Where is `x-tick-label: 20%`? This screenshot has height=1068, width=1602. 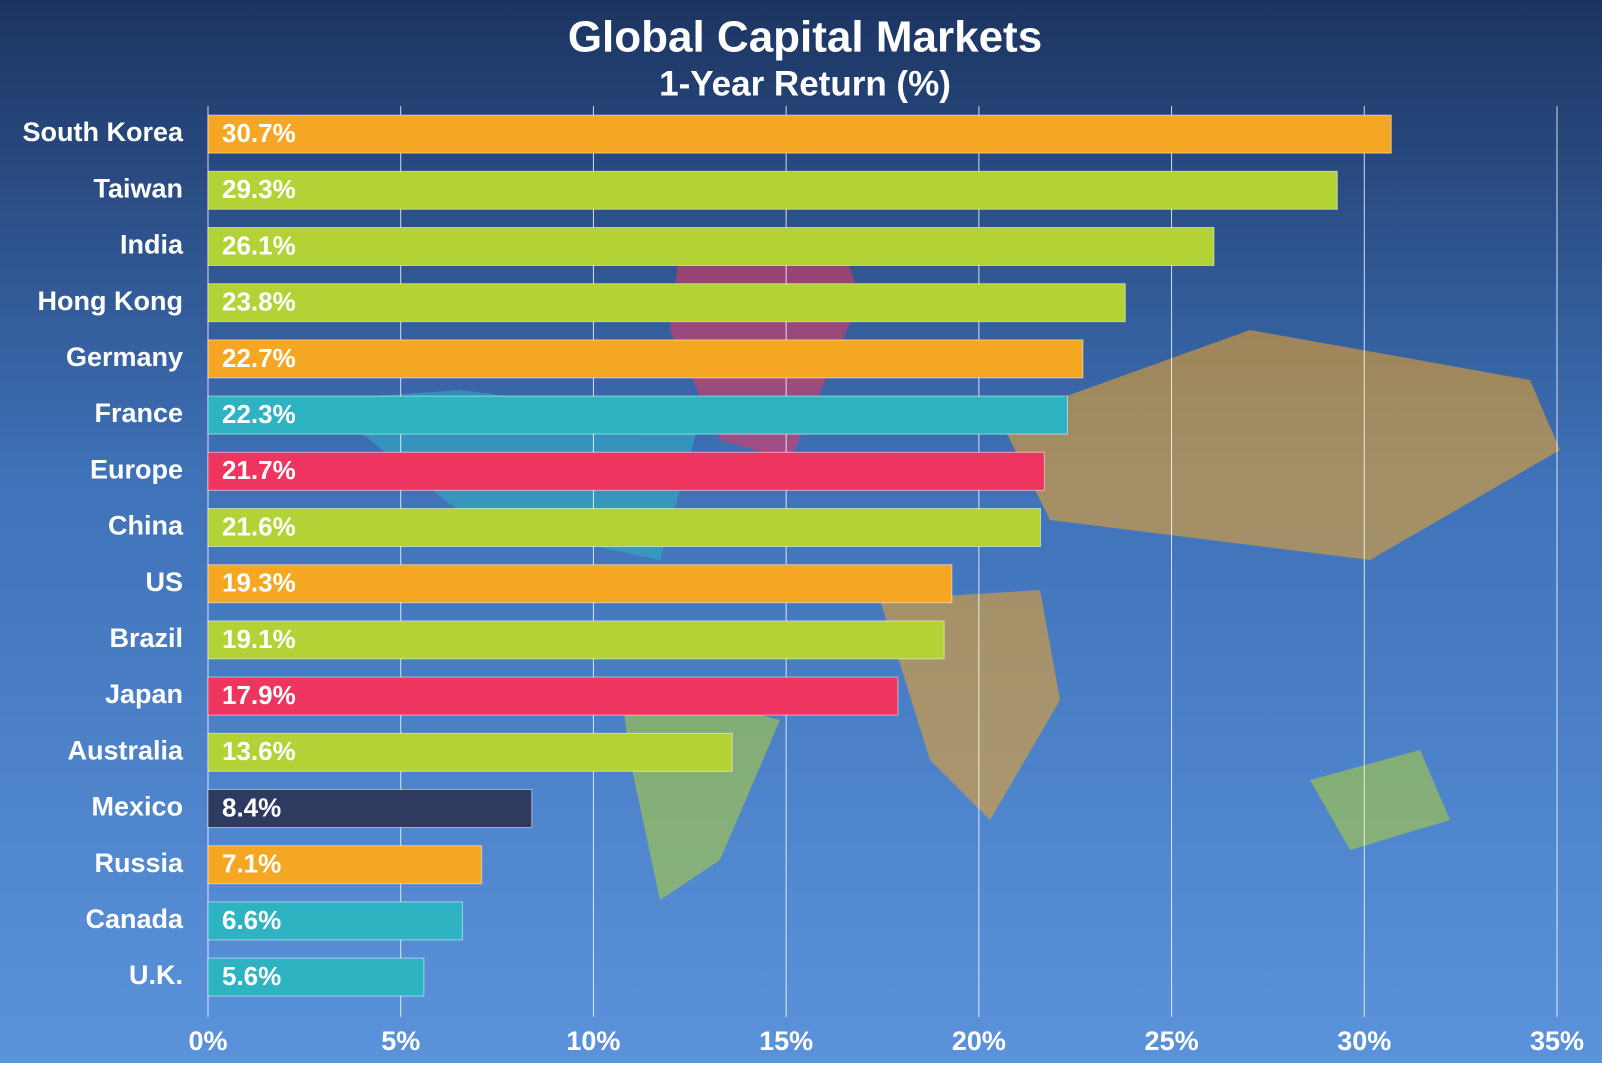 x-tick-label: 20% is located at coordinates (979, 1041).